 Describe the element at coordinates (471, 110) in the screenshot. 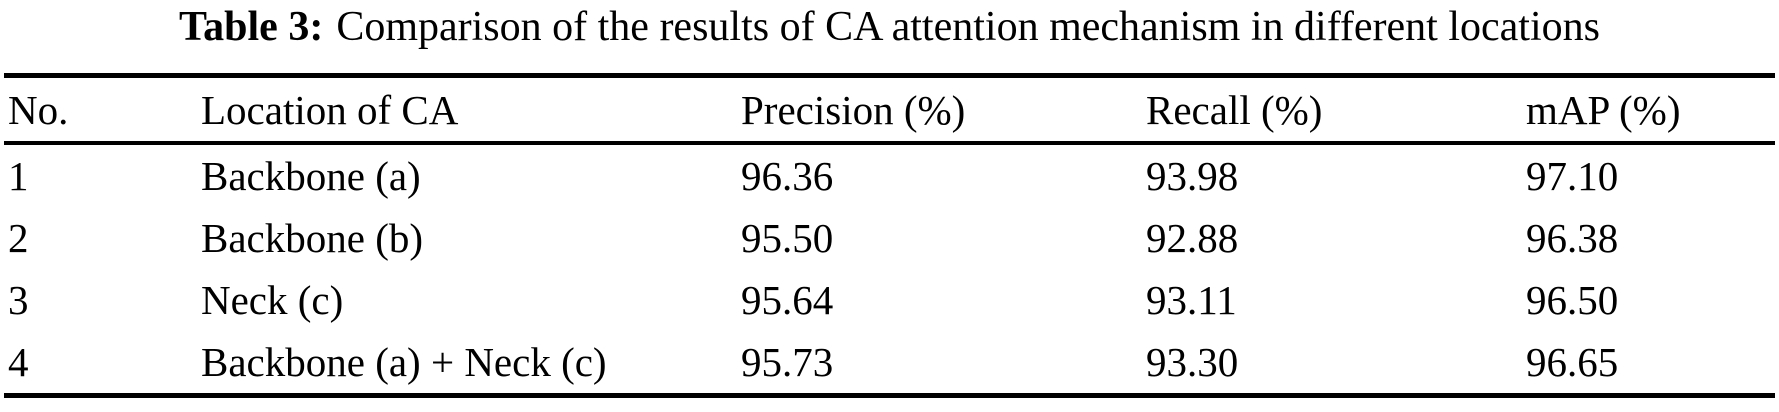

I see `column-header-location: Location of CA` at that location.